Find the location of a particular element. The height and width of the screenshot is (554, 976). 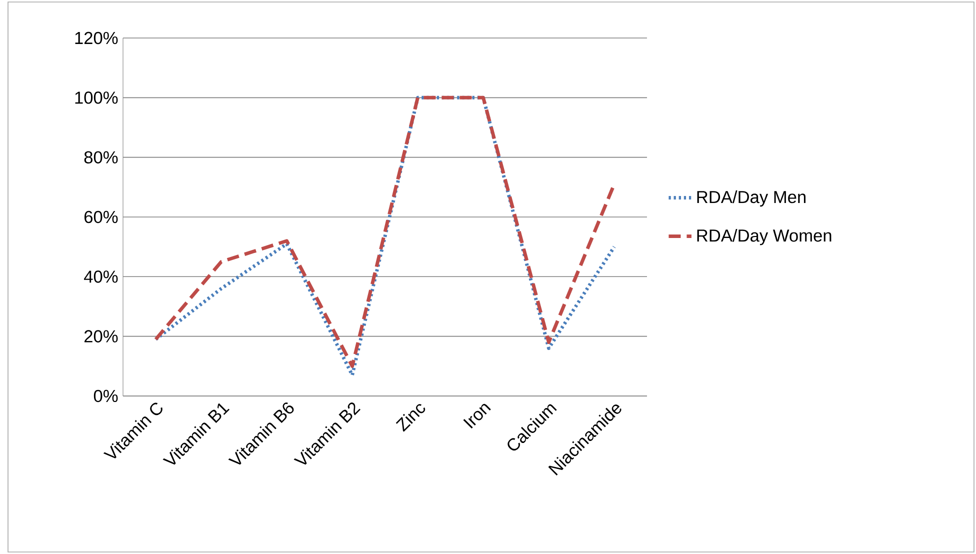

y-tick-label: 0% is located at coordinates (106, 396).